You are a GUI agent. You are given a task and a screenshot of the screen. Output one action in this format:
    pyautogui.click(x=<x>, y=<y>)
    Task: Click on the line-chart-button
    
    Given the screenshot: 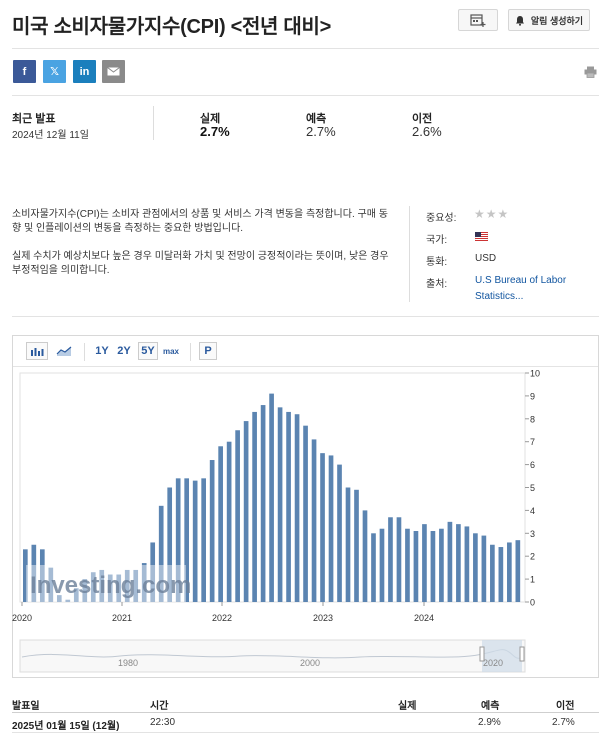 What is the action you would take?
    pyautogui.click(x=64, y=351)
    